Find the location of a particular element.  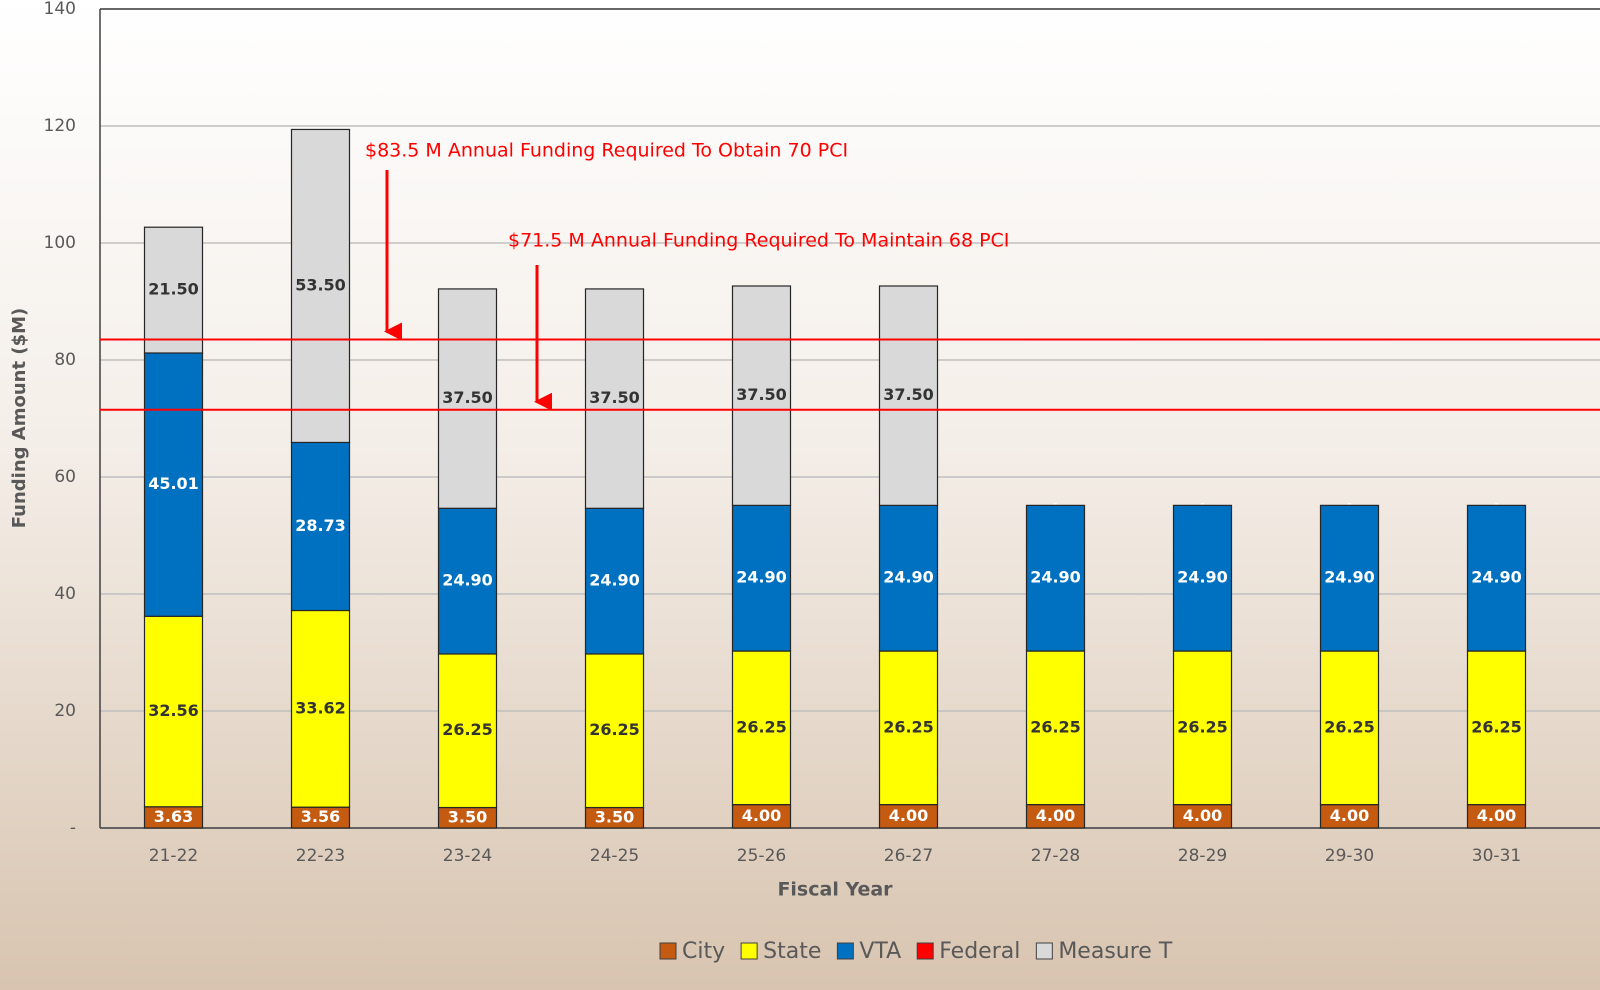

legend-label: State is located at coordinates (792, 951).